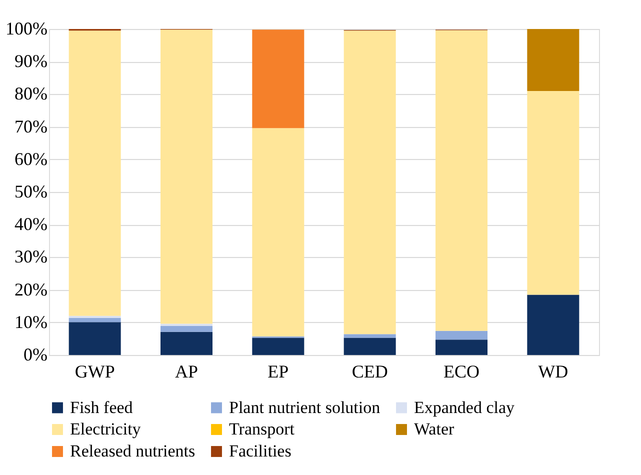 This screenshot has width=641, height=475. What do you see at coordinates (31, 224) in the screenshot?
I see `y-tick-label: 40%` at bounding box center [31, 224].